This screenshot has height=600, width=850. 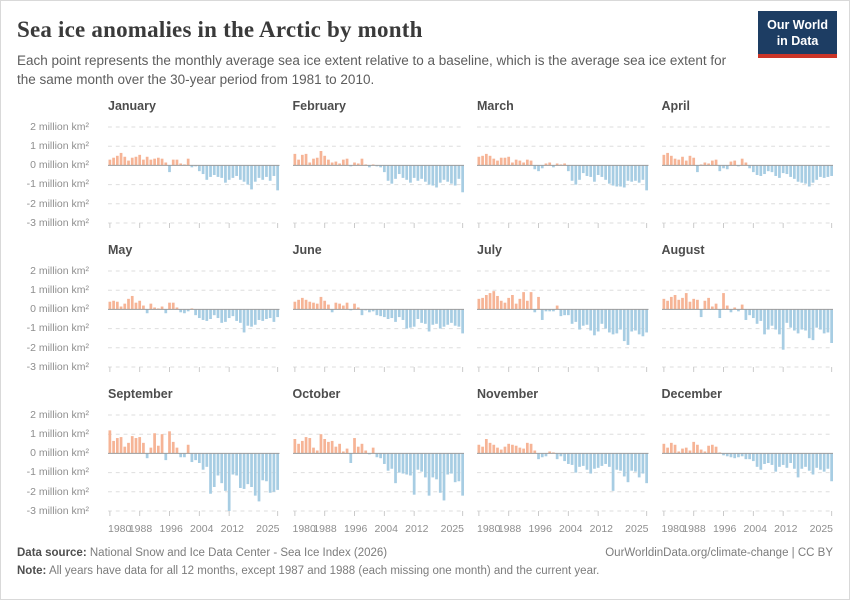 What do you see at coordinates (683, 250) in the screenshot?
I see `facet-title: August` at bounding box center [683, 250].